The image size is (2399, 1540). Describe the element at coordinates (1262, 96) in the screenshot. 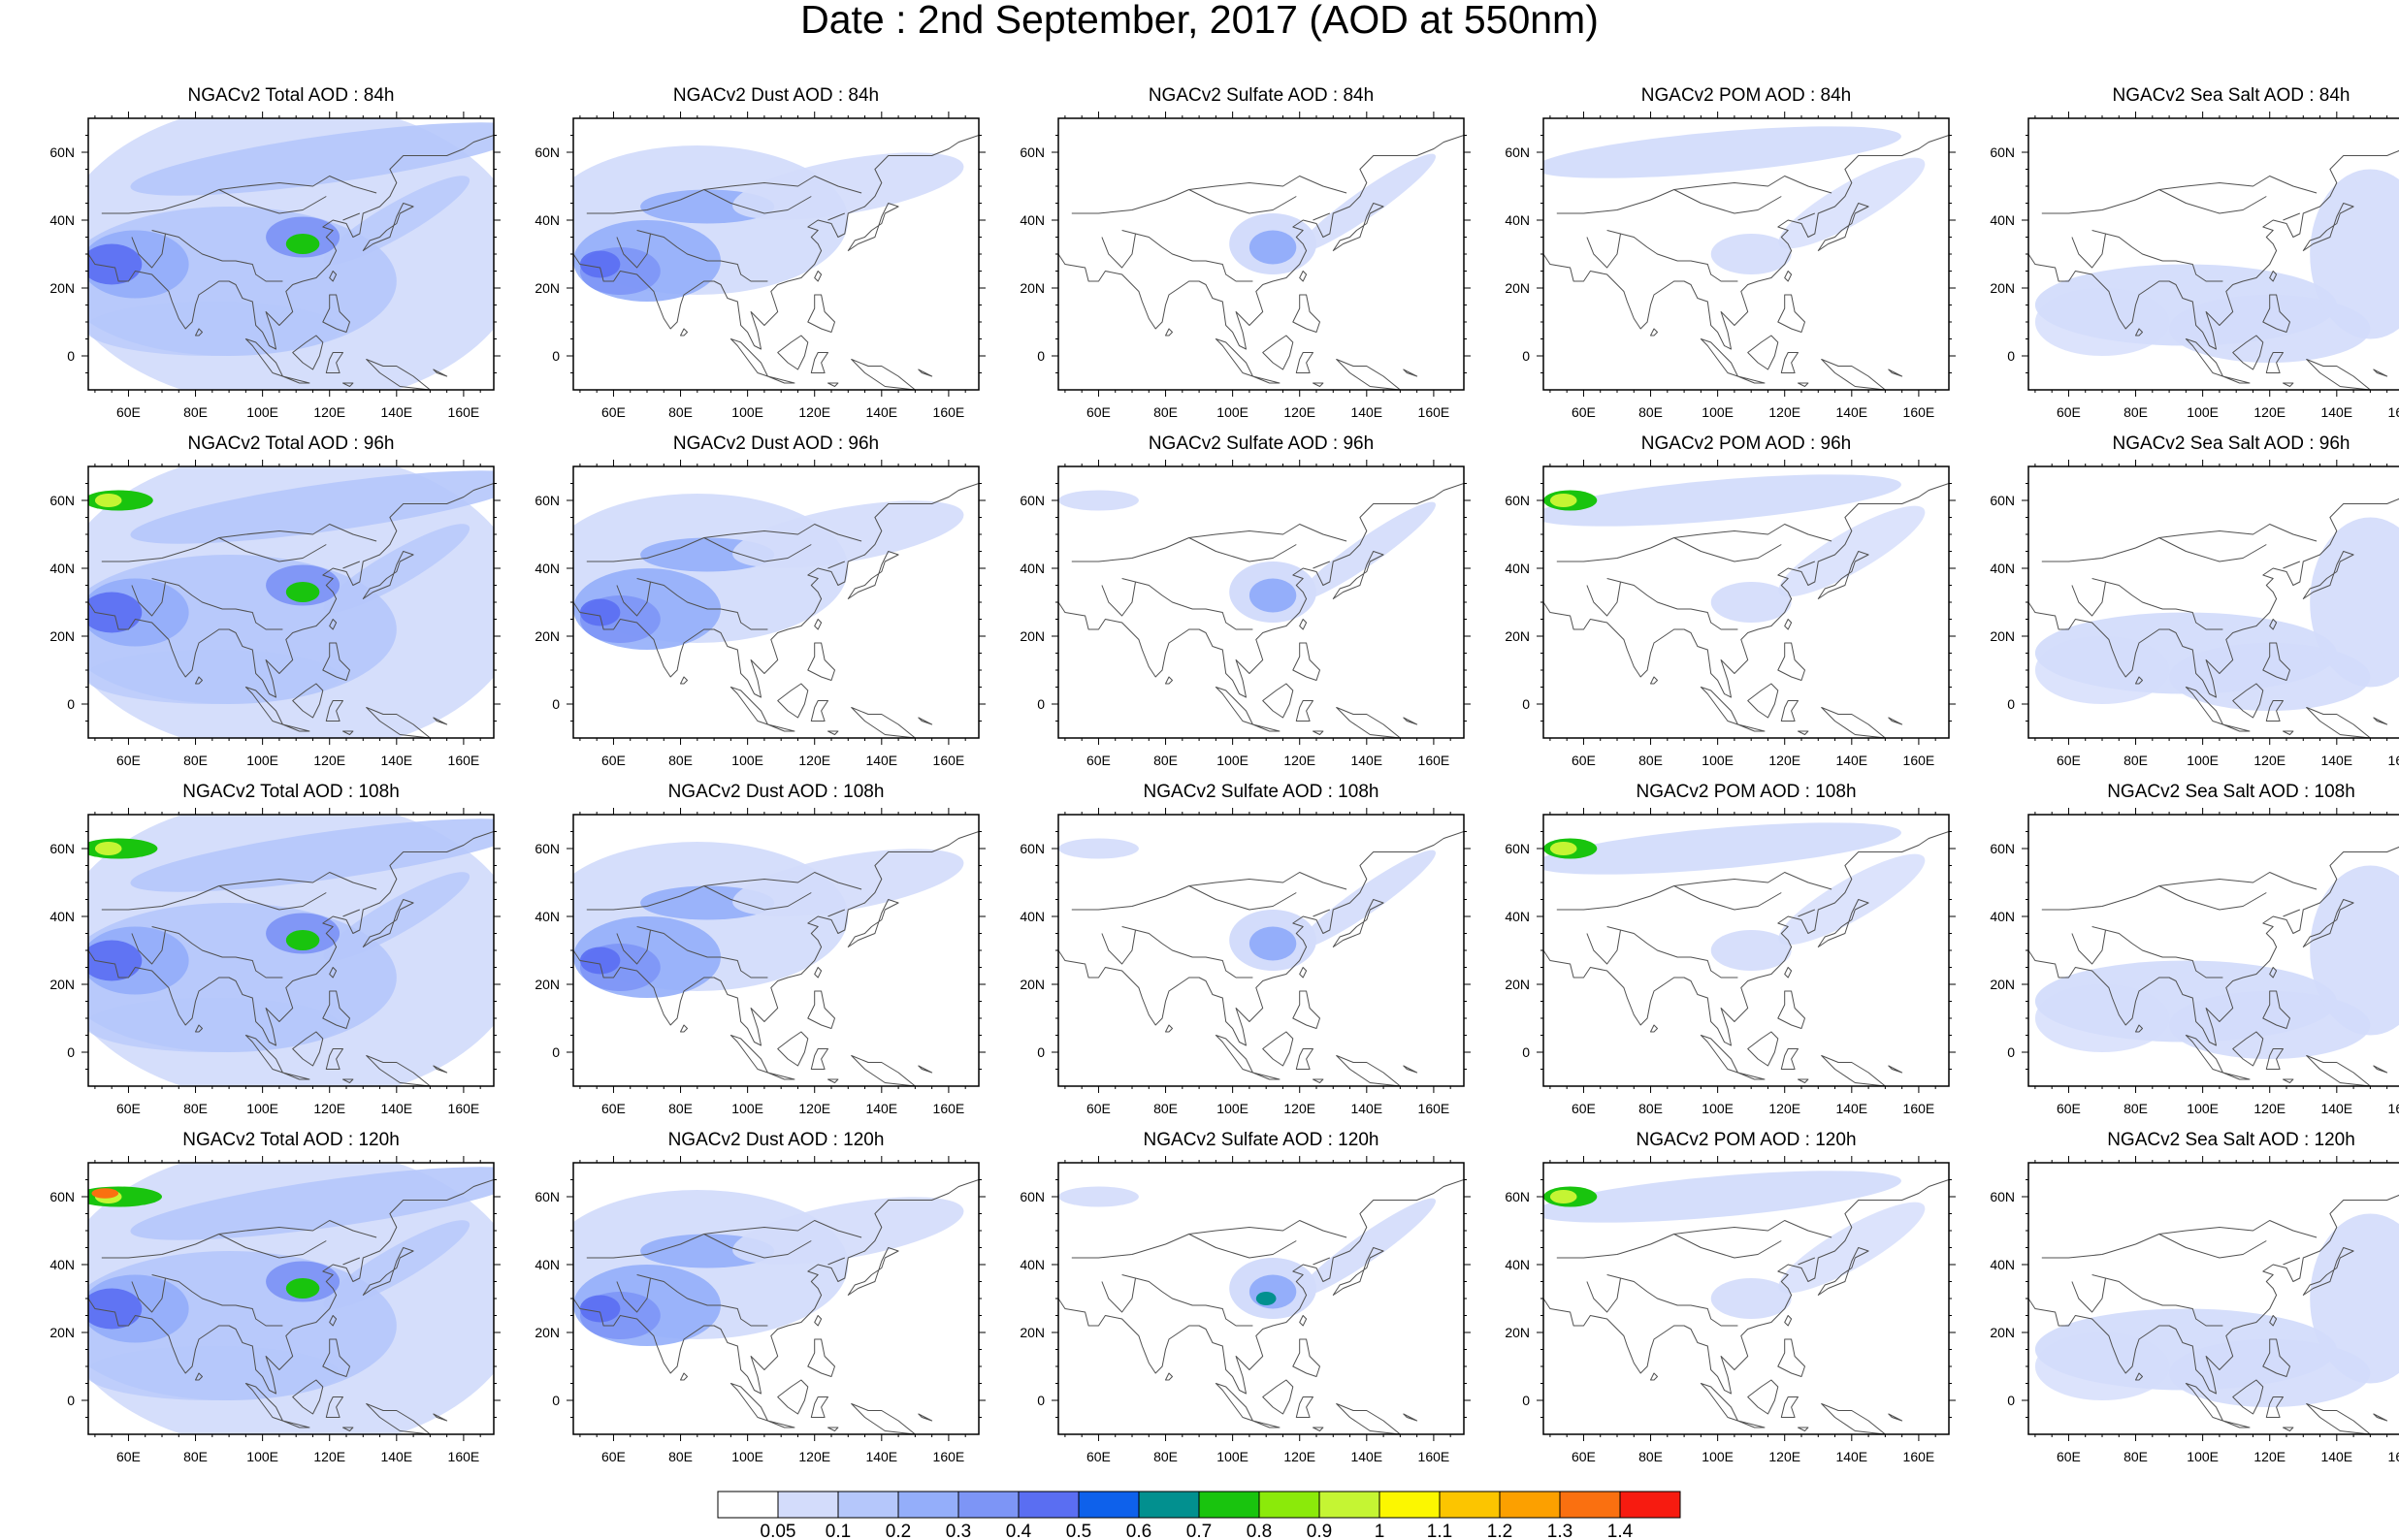

I see `panel-title: NGACv2 Sulfate AOD : 84h` at that location.